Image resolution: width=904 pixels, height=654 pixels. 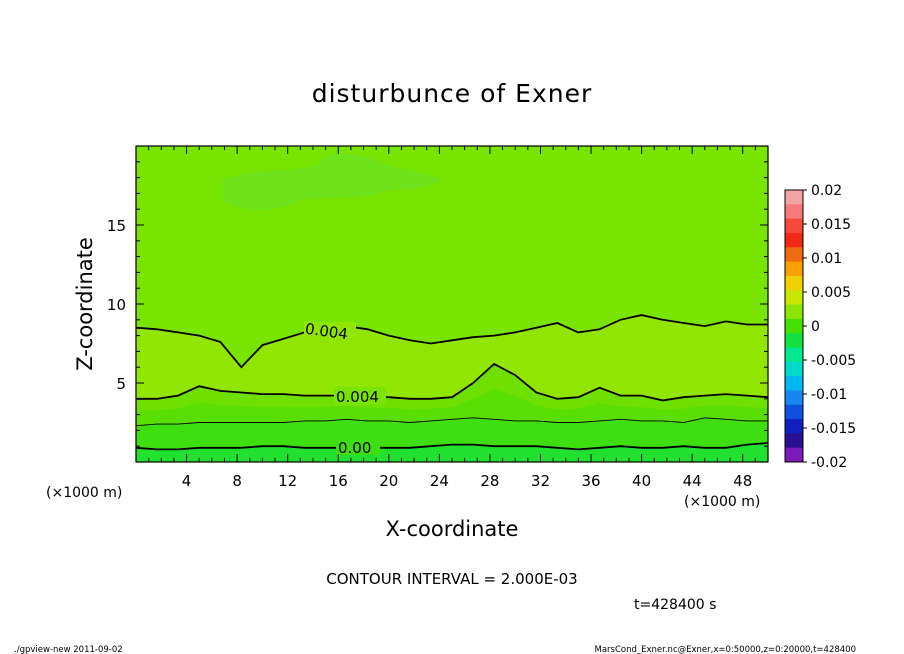 What do you see at coordinates (85, 304) in the screenshot?
I see `y-axis-label: Z-coordinate` at bounding box center [85, 304].